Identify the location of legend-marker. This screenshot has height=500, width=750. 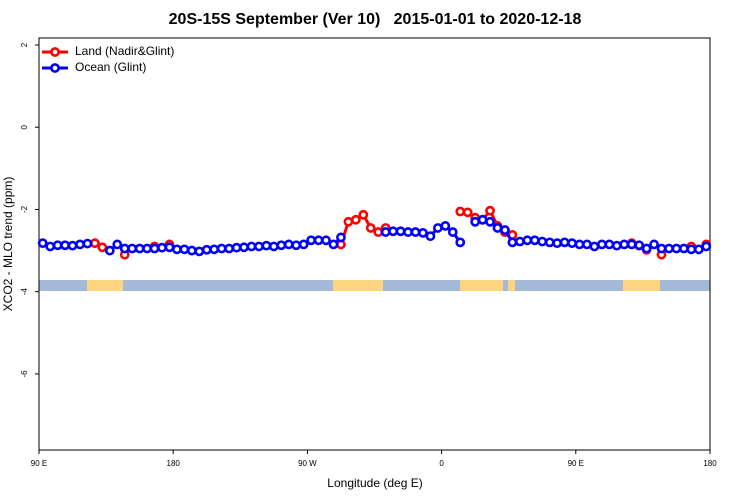
(55, 68).